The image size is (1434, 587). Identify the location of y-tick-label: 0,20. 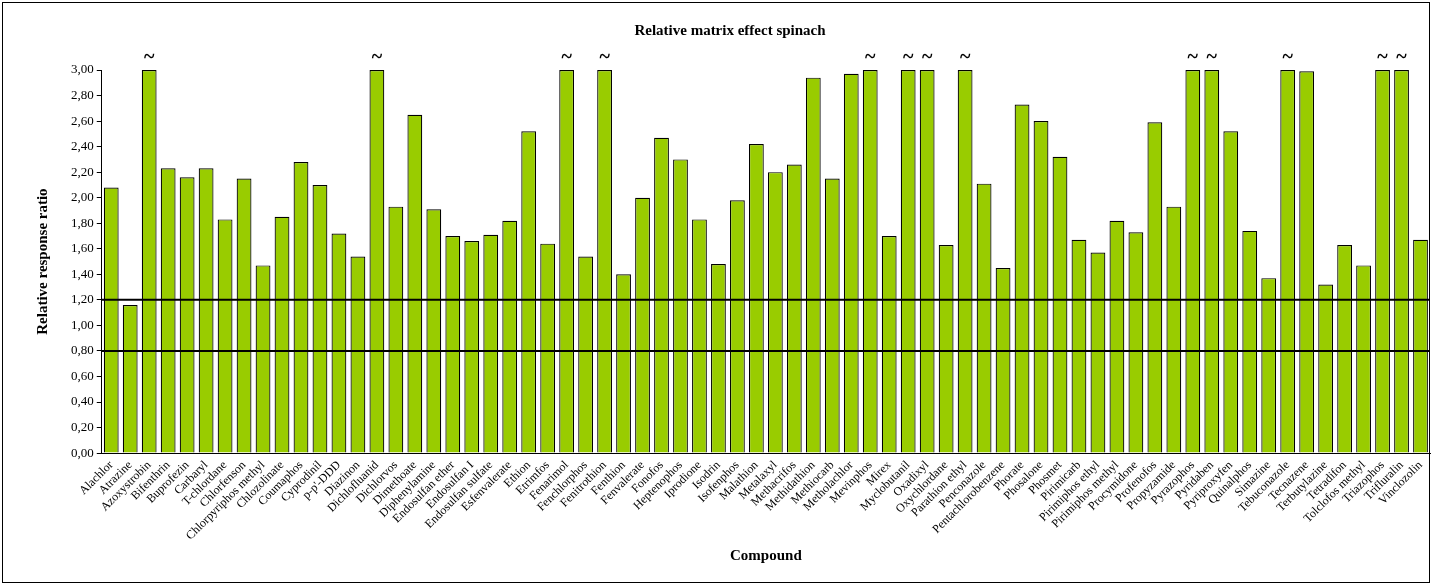
(82, 426).